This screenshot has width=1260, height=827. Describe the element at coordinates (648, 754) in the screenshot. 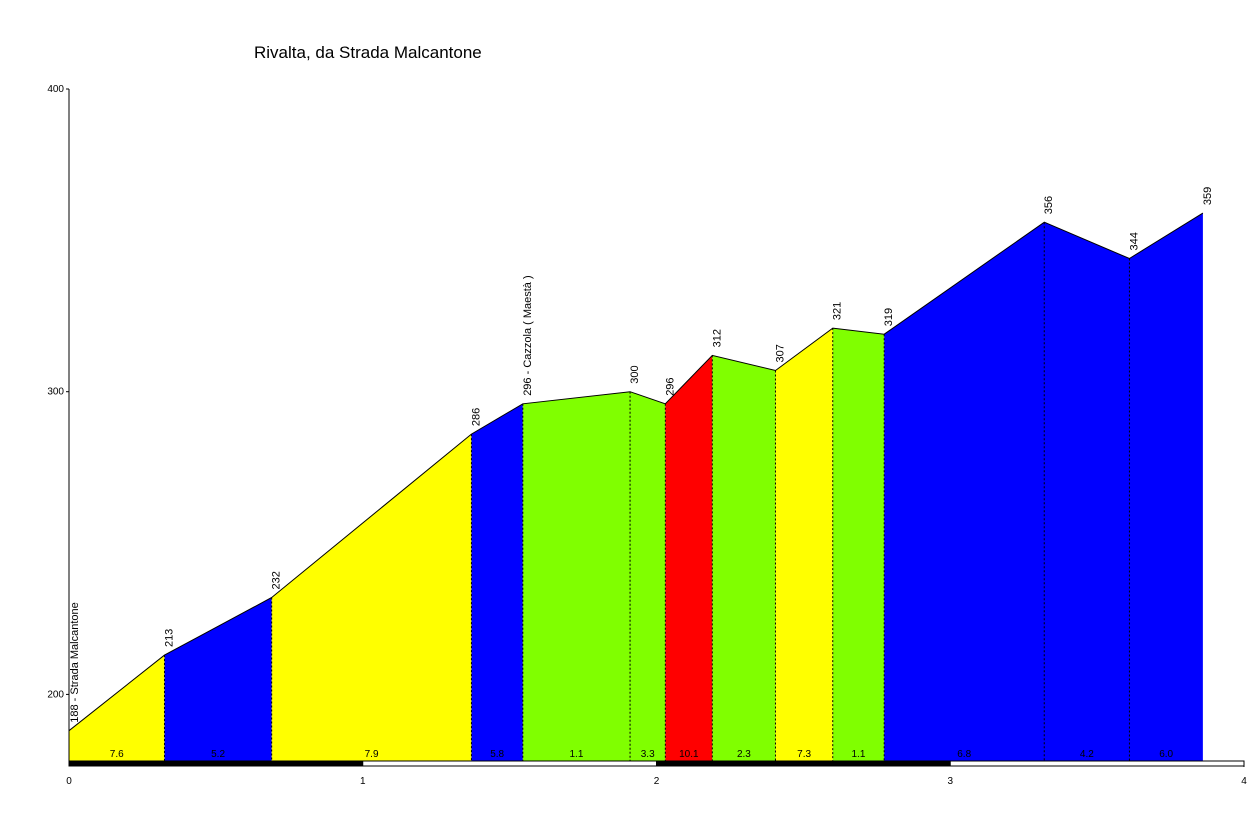

I see `gradient-label-5: 3.3` at that location.